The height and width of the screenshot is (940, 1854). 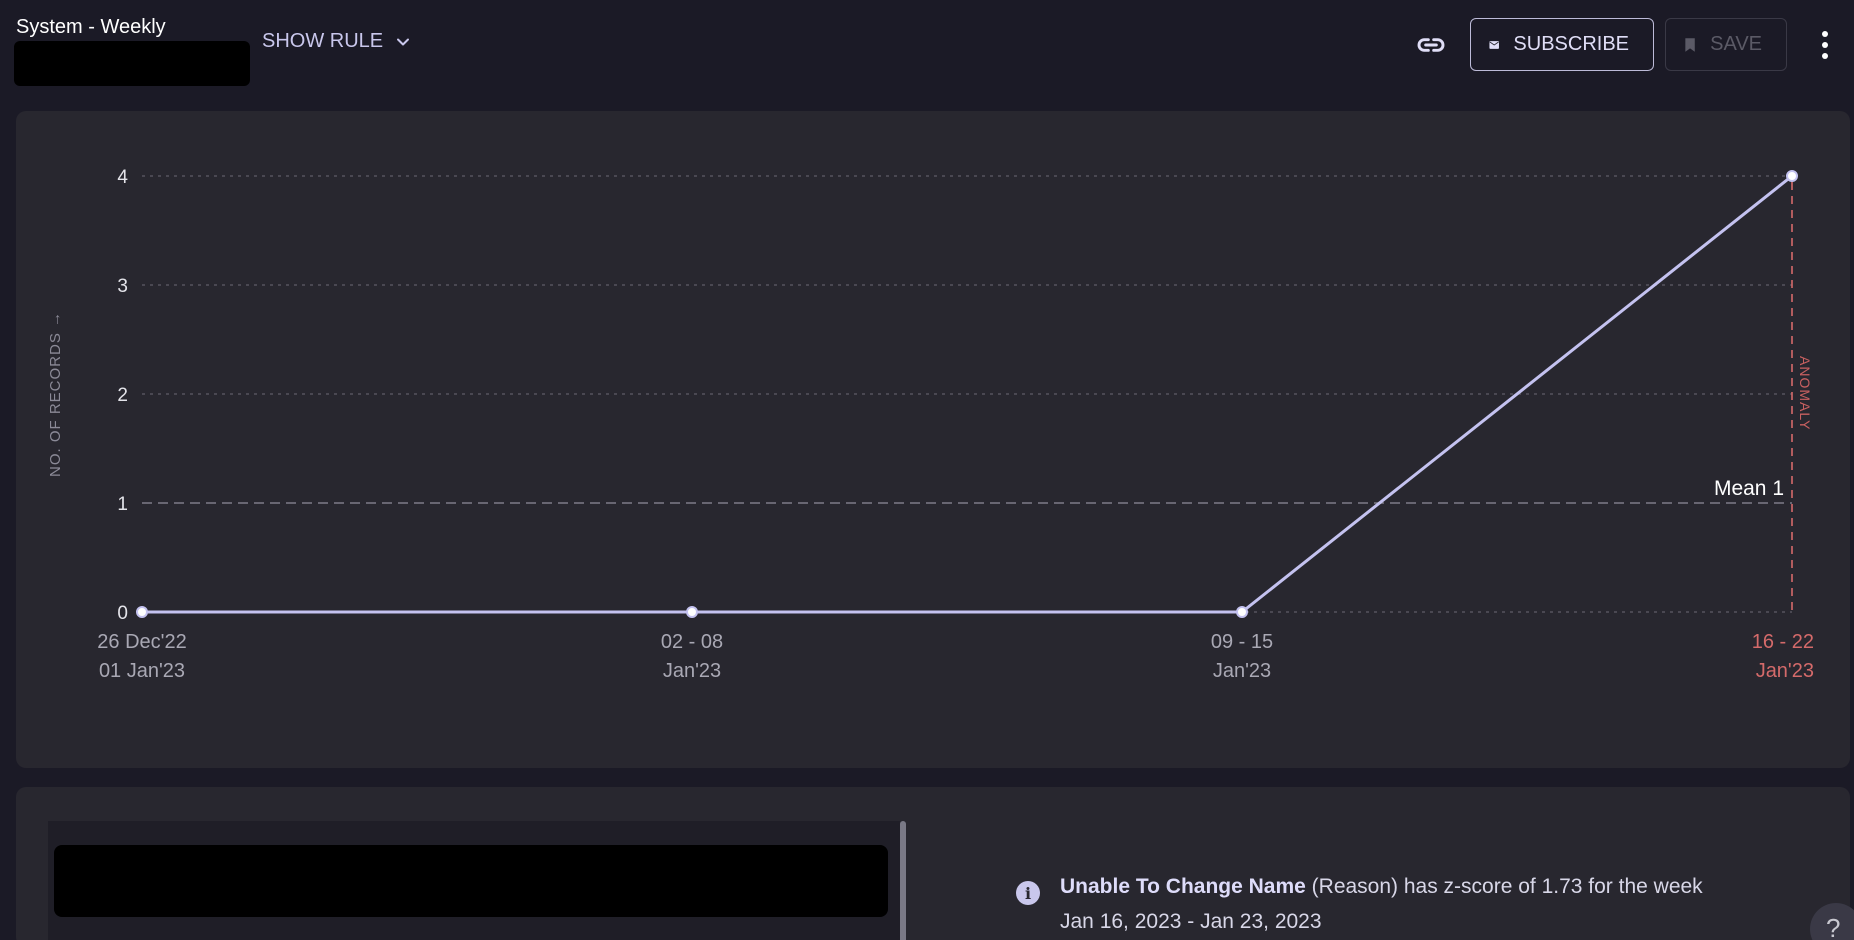 What do you see at coordinates (55, 394) in the screenshot?
I see `y-axis-title: NO. OF RECORDS →` at bounding box center [55, 394].